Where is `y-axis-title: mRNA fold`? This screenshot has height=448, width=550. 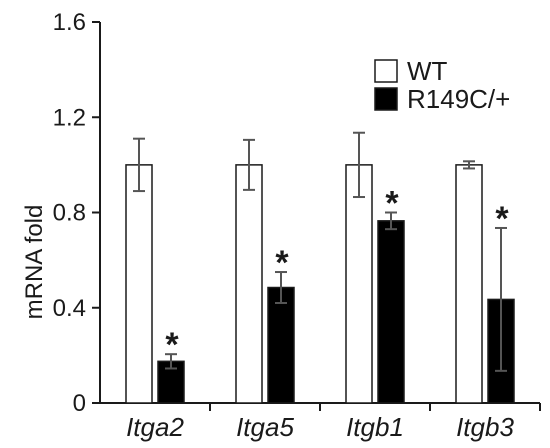 y-axis-title: mRNA fold is located at coordinates (34, 262).